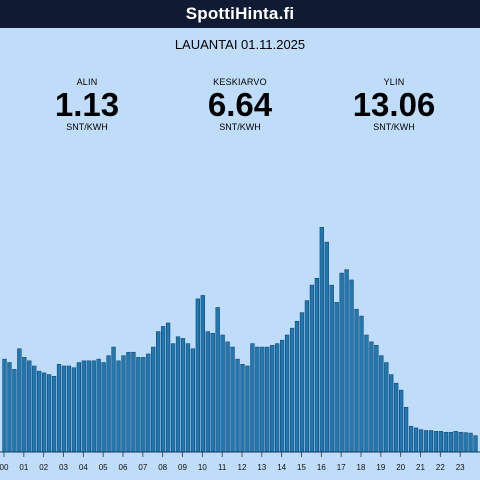 The image size is (480, 480). Describe the element at coordinates (240, 82) in the screenshot. I see `stat-avg-label: KESKIARVO` at that location.